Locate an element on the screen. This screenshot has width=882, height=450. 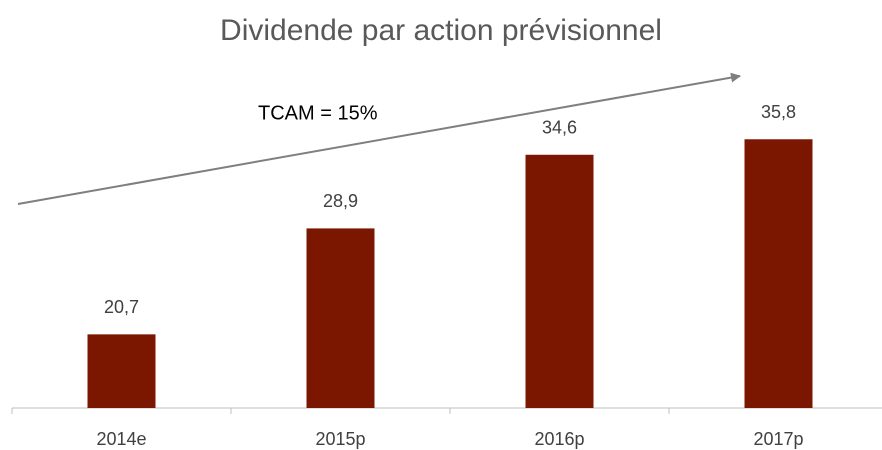
x-tick-label: 2016p is located at coordinates (559, 439).